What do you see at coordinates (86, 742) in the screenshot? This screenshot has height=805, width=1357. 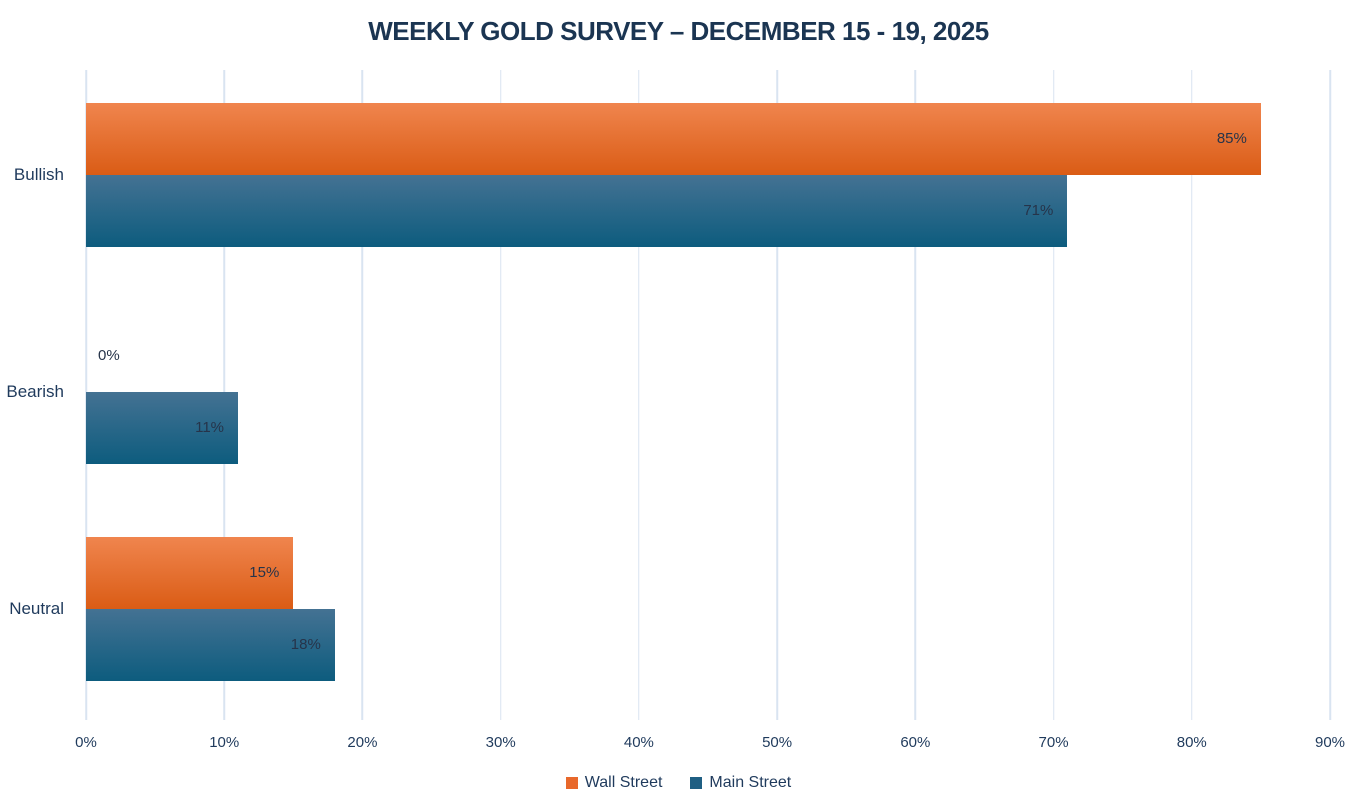 I see `x-axis-tick-0%: 0%` at bounding box center [86, 742].